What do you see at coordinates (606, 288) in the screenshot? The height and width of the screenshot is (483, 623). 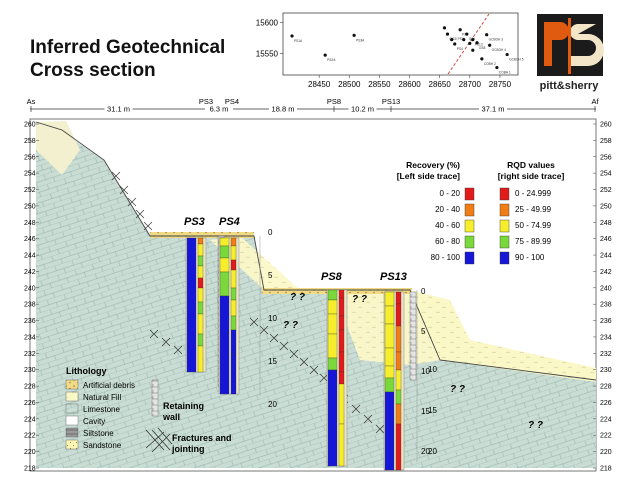 I see `elevation-label: 240` at bounding box center [606, 288].